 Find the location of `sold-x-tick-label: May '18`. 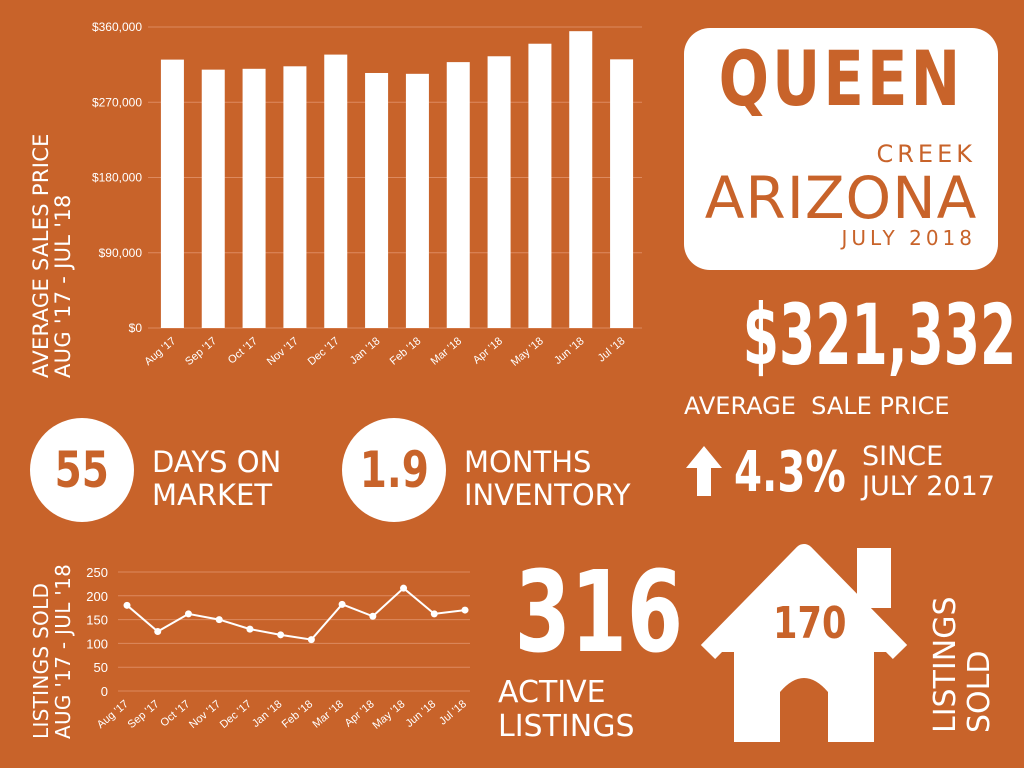

sold-x-tick-label: May '18 is located at coordinates (389, 715).